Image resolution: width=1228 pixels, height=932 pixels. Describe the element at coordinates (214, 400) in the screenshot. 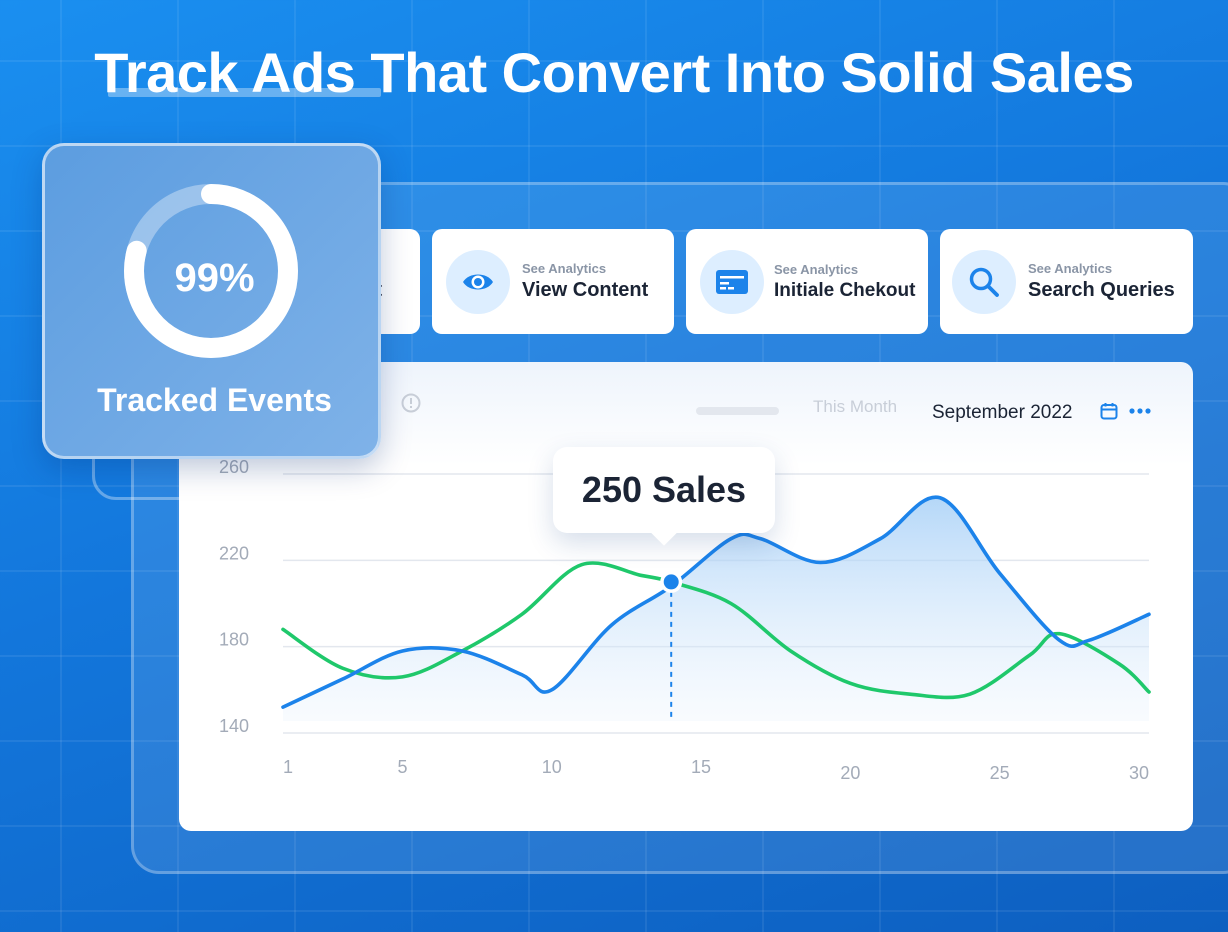

I see `tracked-events-label: Tracked Events` at that location.